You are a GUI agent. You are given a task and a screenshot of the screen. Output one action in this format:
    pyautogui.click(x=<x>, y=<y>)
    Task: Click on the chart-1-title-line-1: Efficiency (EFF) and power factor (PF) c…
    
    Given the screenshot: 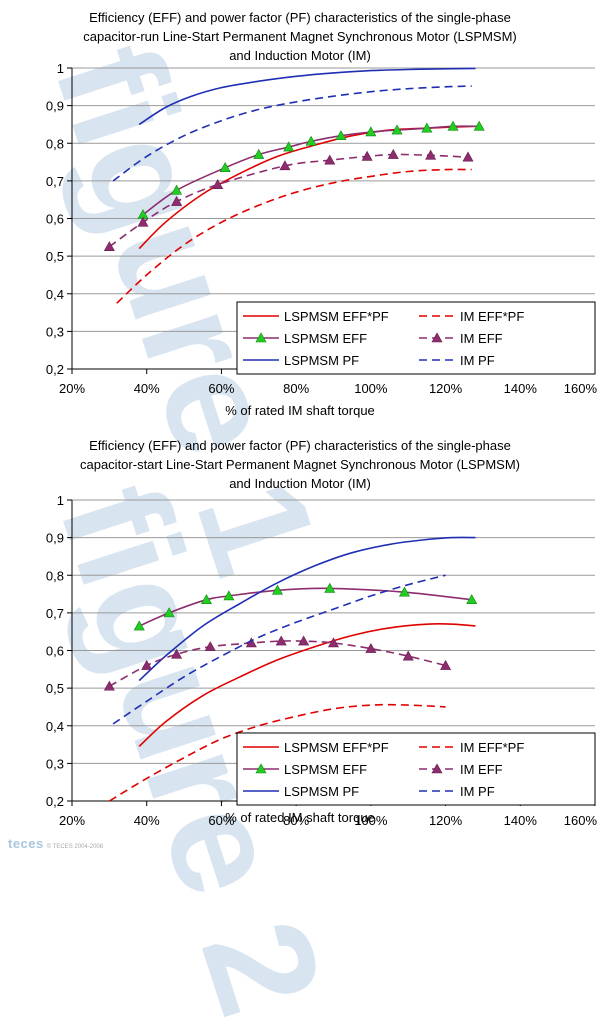 What is the action you would take?
    pyautogui.click(x=300, y=17)
    